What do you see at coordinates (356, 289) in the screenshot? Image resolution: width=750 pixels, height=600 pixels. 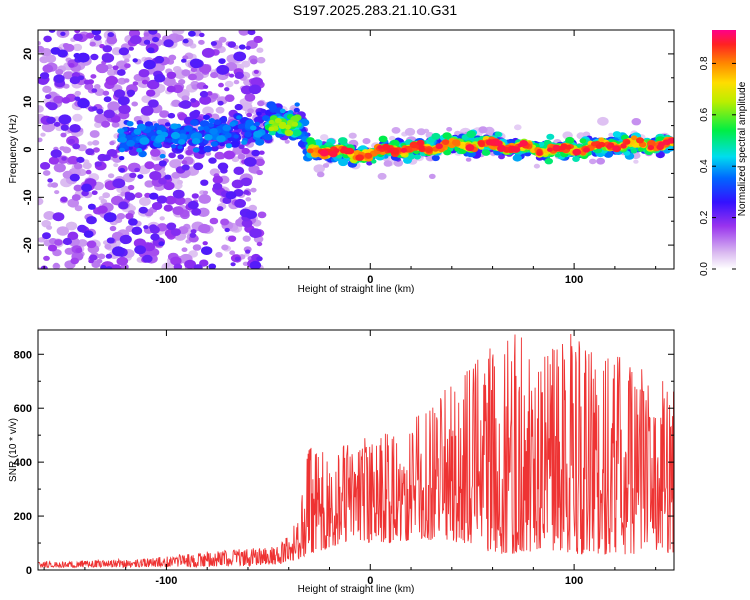 I see `spectrogram-x-axis-label: Height of straight line (km)` at bounding box center [356, 289].